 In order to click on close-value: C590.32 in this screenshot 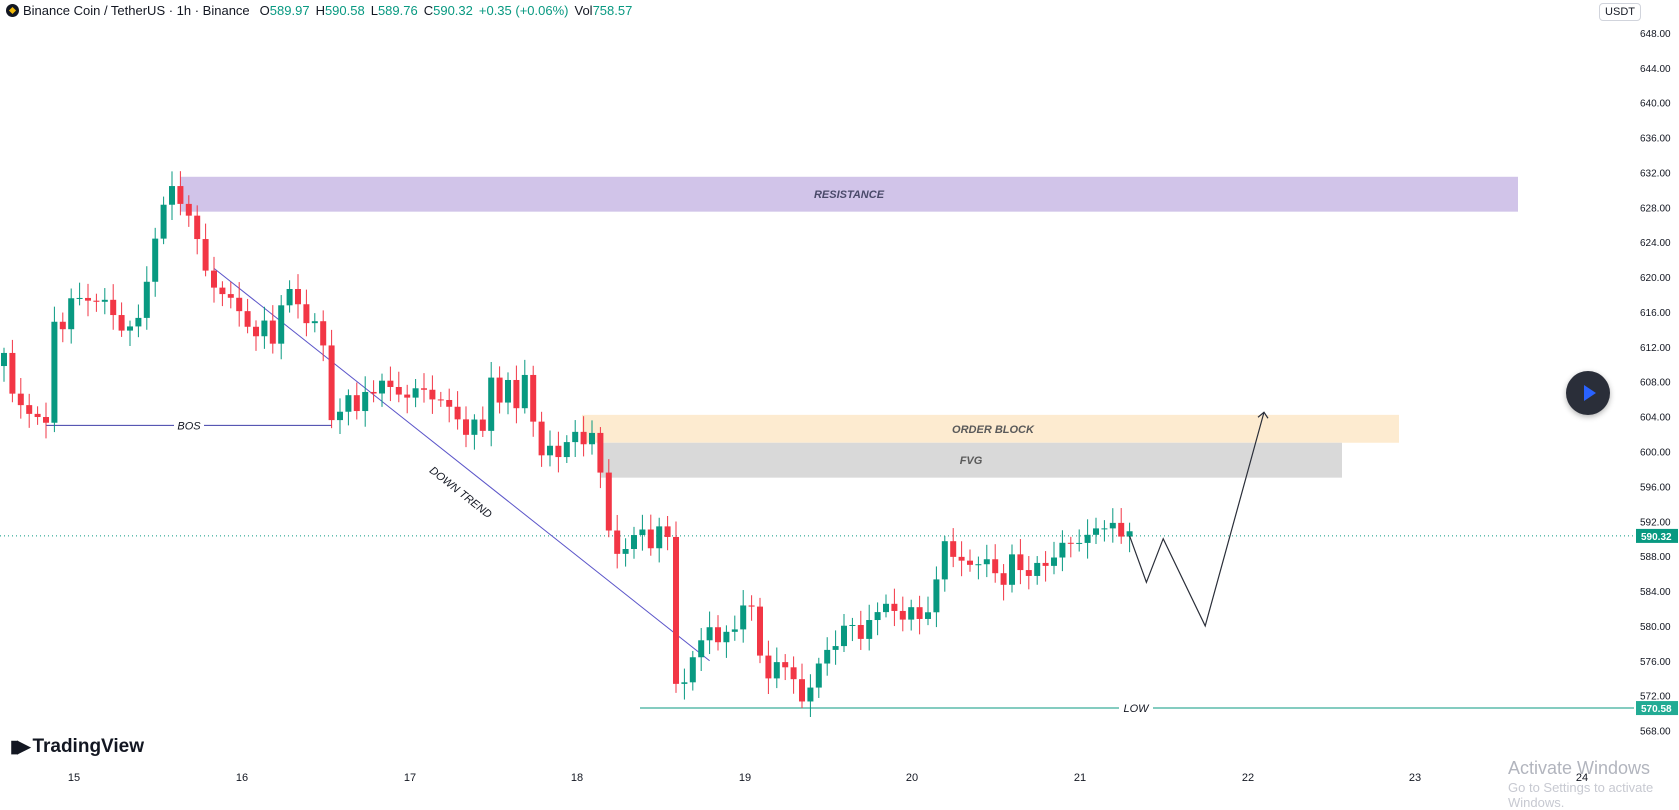, I will do `click(448, 10)`.